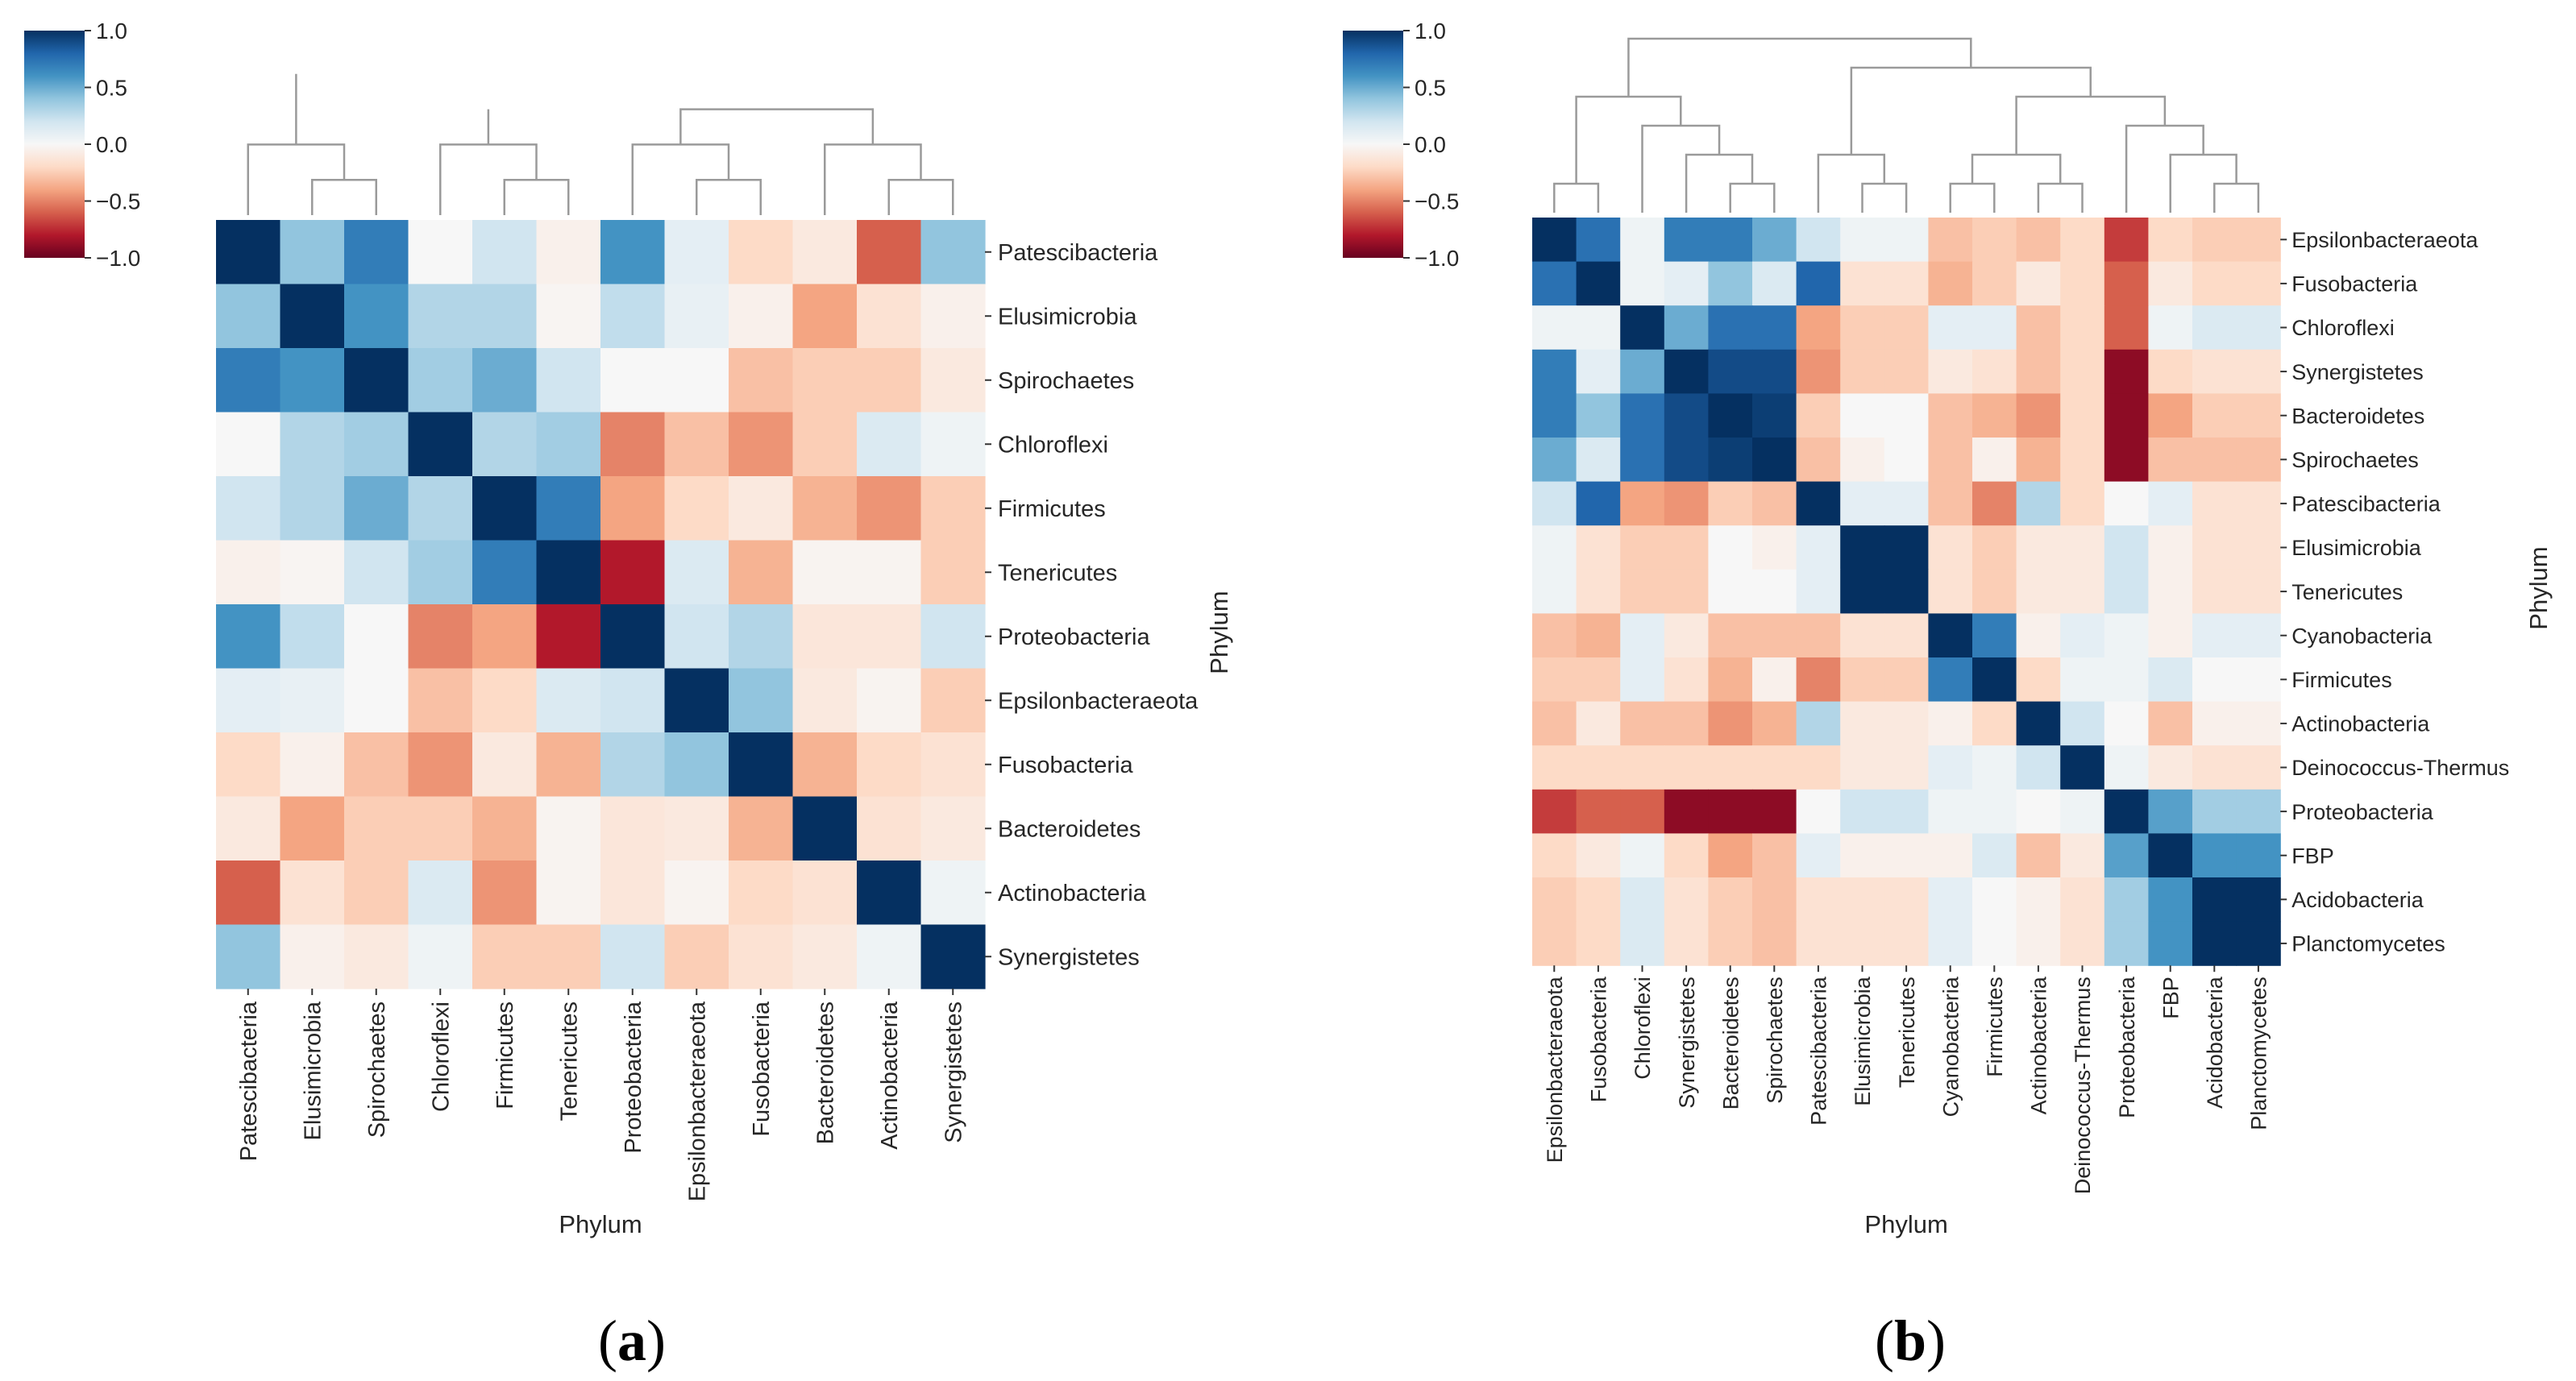  Describe the element at coordinates (1437, 202) in the screenshot. I see `panel-b-colorbar-tick-label: −0.5` at that location.